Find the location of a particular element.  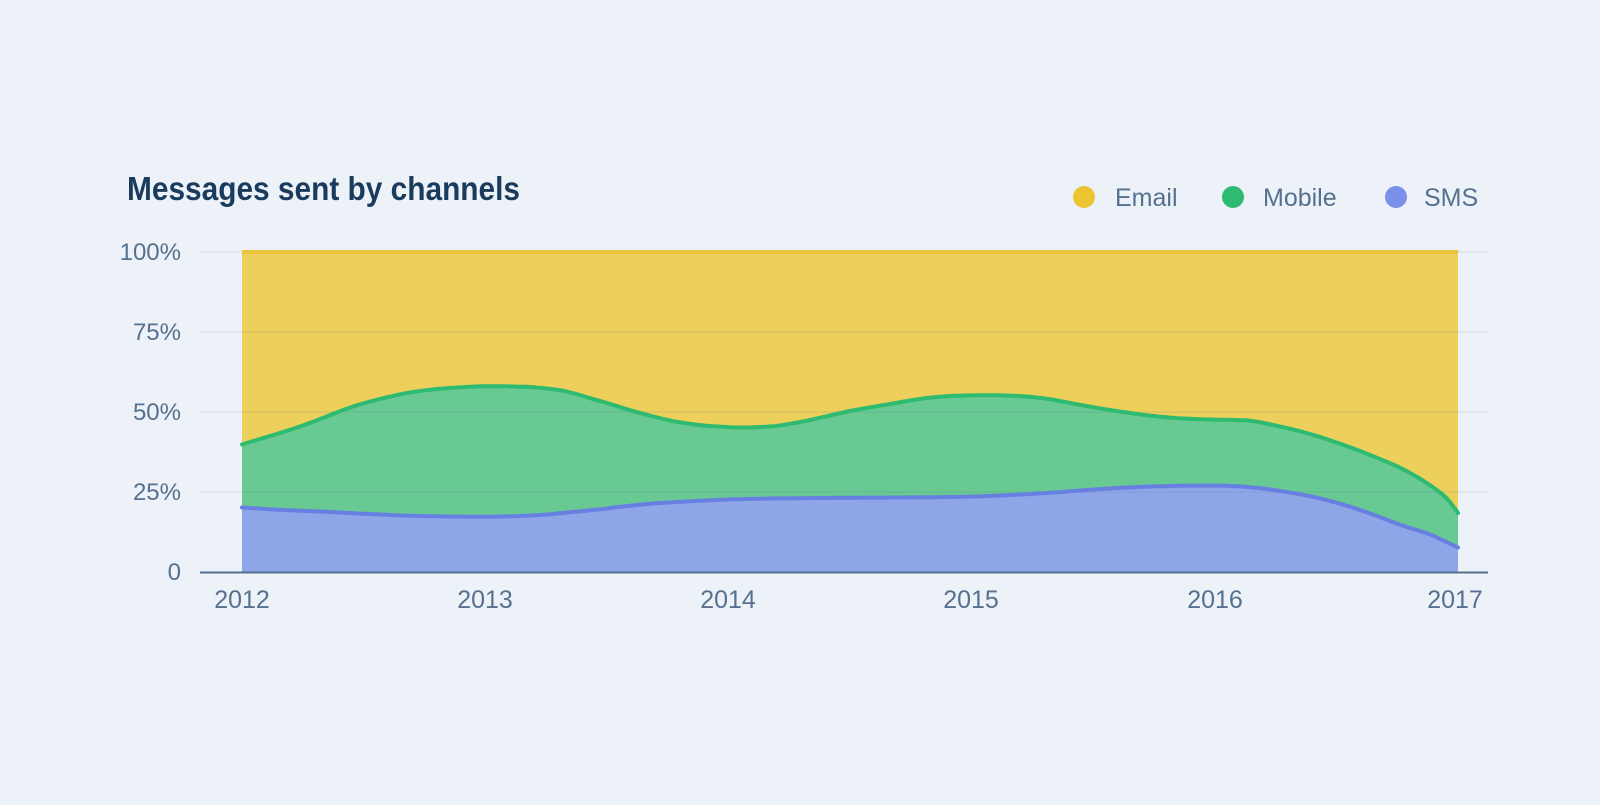

svg-text: Email is located at coordinates (1146, 198).